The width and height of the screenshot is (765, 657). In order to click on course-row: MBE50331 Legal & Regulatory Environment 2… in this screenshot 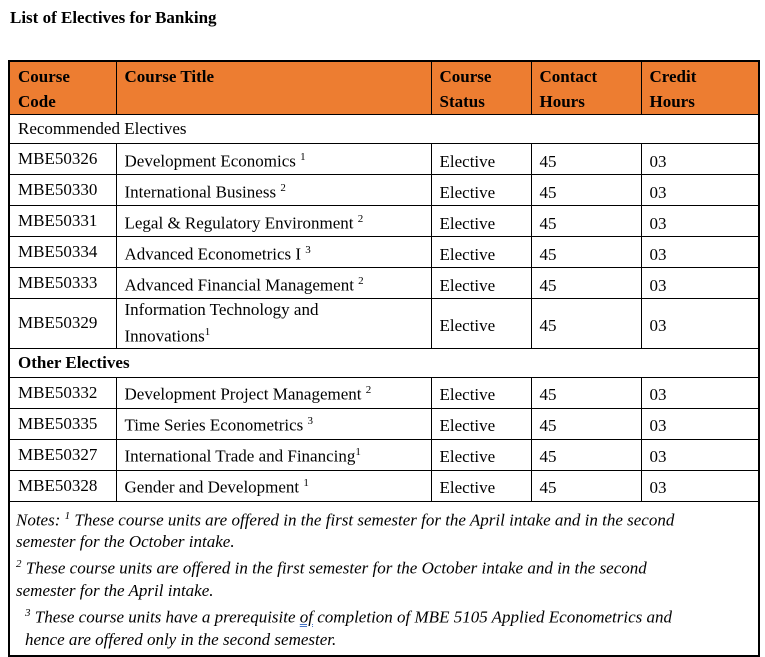, I will do `click(384, 221)`.